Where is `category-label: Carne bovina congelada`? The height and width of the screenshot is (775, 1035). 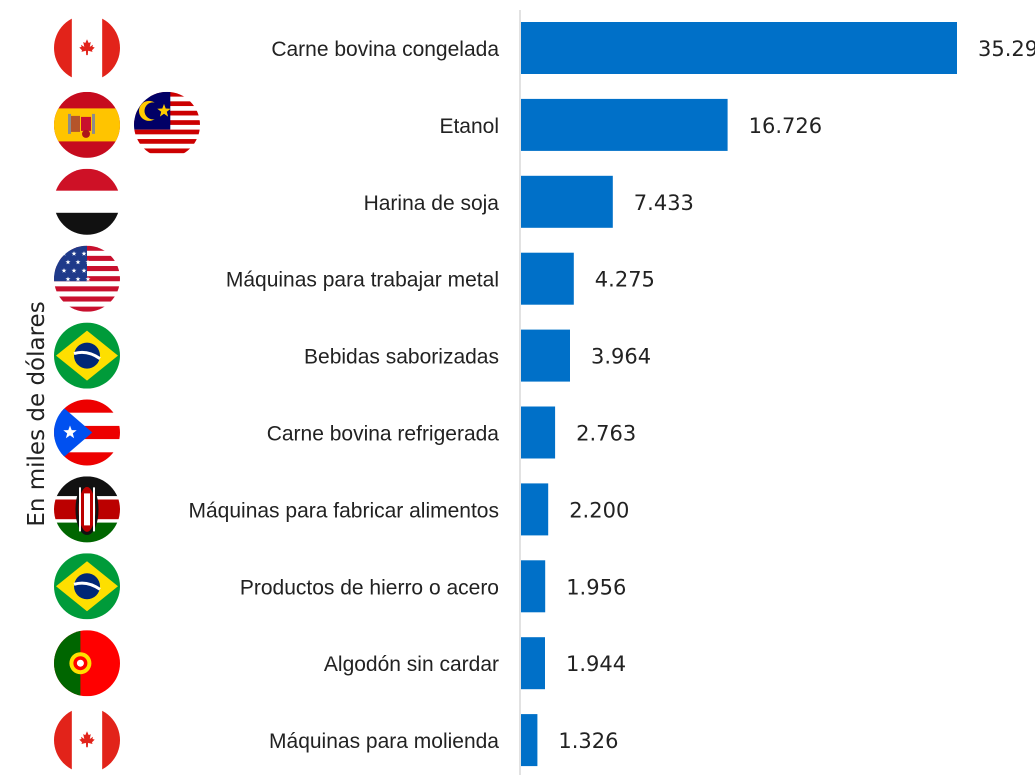
category-label: Carne bovina congelada is located at coordinates (385, 49).